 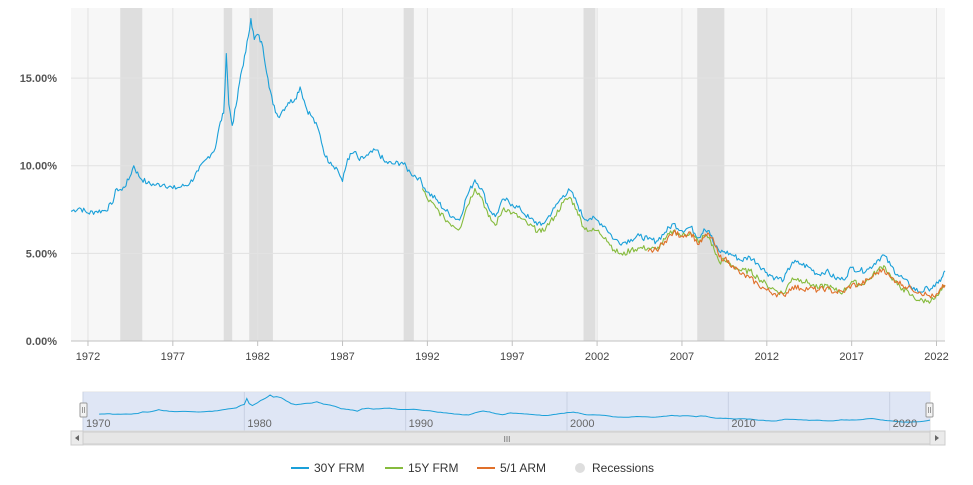 I want to click on scroll-right-button, so click(x=937, y=438).